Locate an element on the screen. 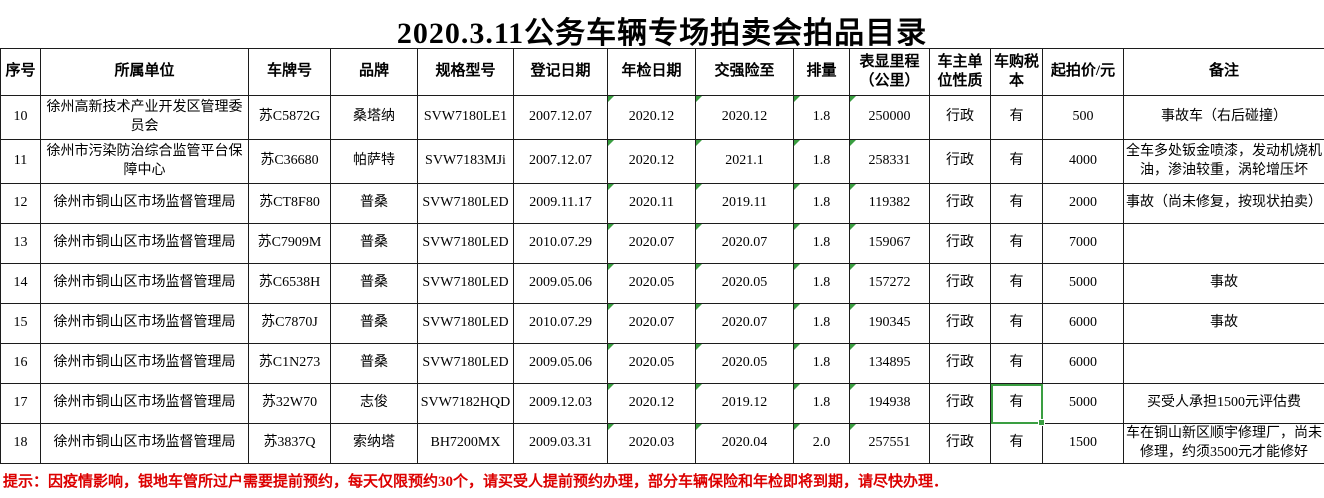 Image resolution: width=1324 pixels, height=498 pixels. cell-brand: 帕萨特 is located at coordinates (374, 161).